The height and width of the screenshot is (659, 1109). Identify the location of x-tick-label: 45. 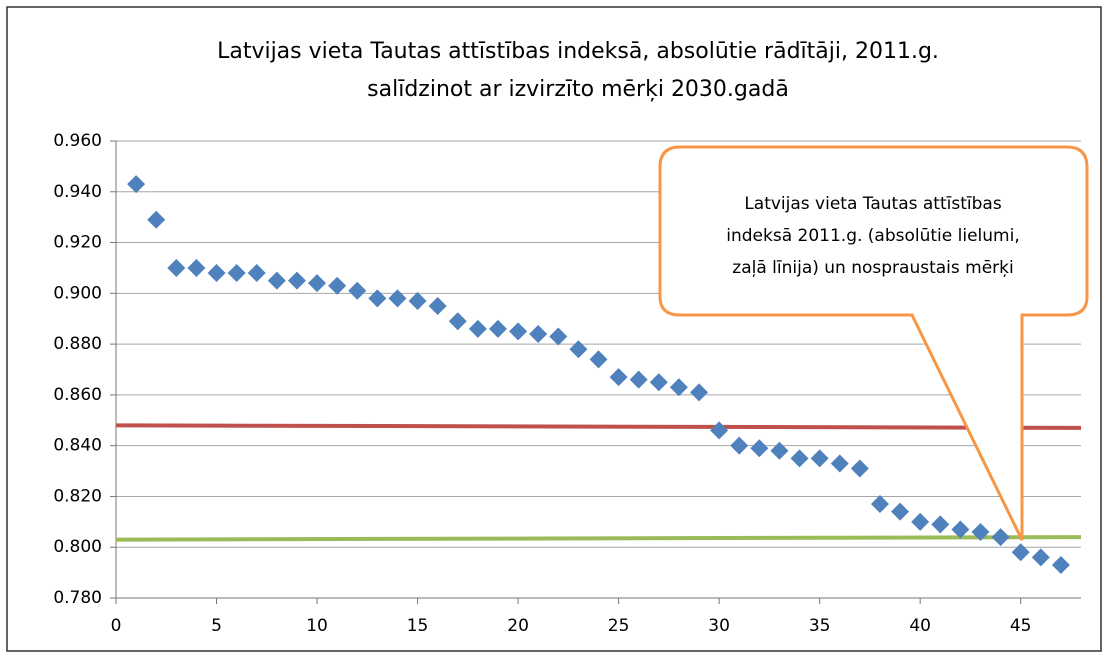
(1021, 626).